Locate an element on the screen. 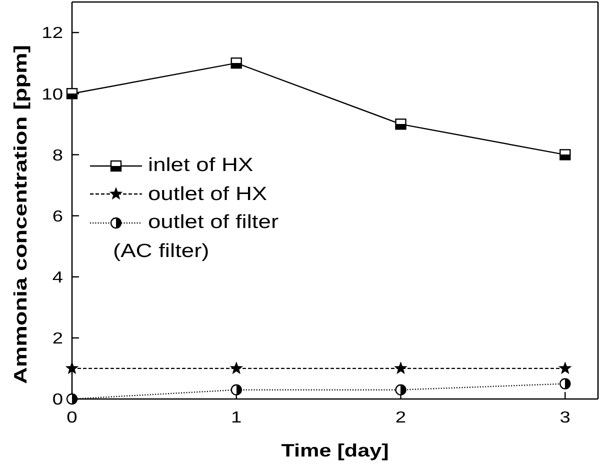 The width and height of the screenshot is (605, 468). legend-label: outlet of filter is located at coordinates (213, 223).